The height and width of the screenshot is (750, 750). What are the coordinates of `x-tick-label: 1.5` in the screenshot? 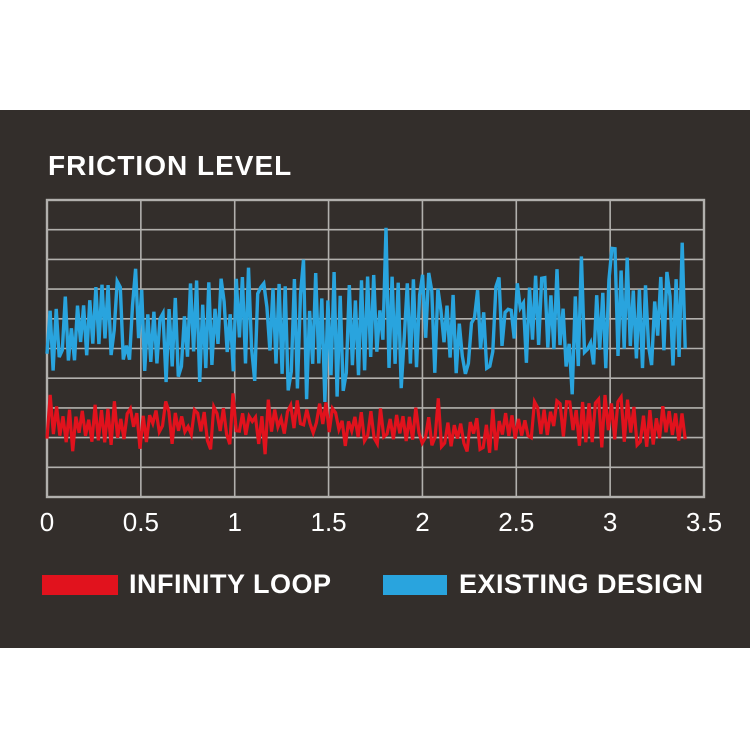 It's located at (328, 522).